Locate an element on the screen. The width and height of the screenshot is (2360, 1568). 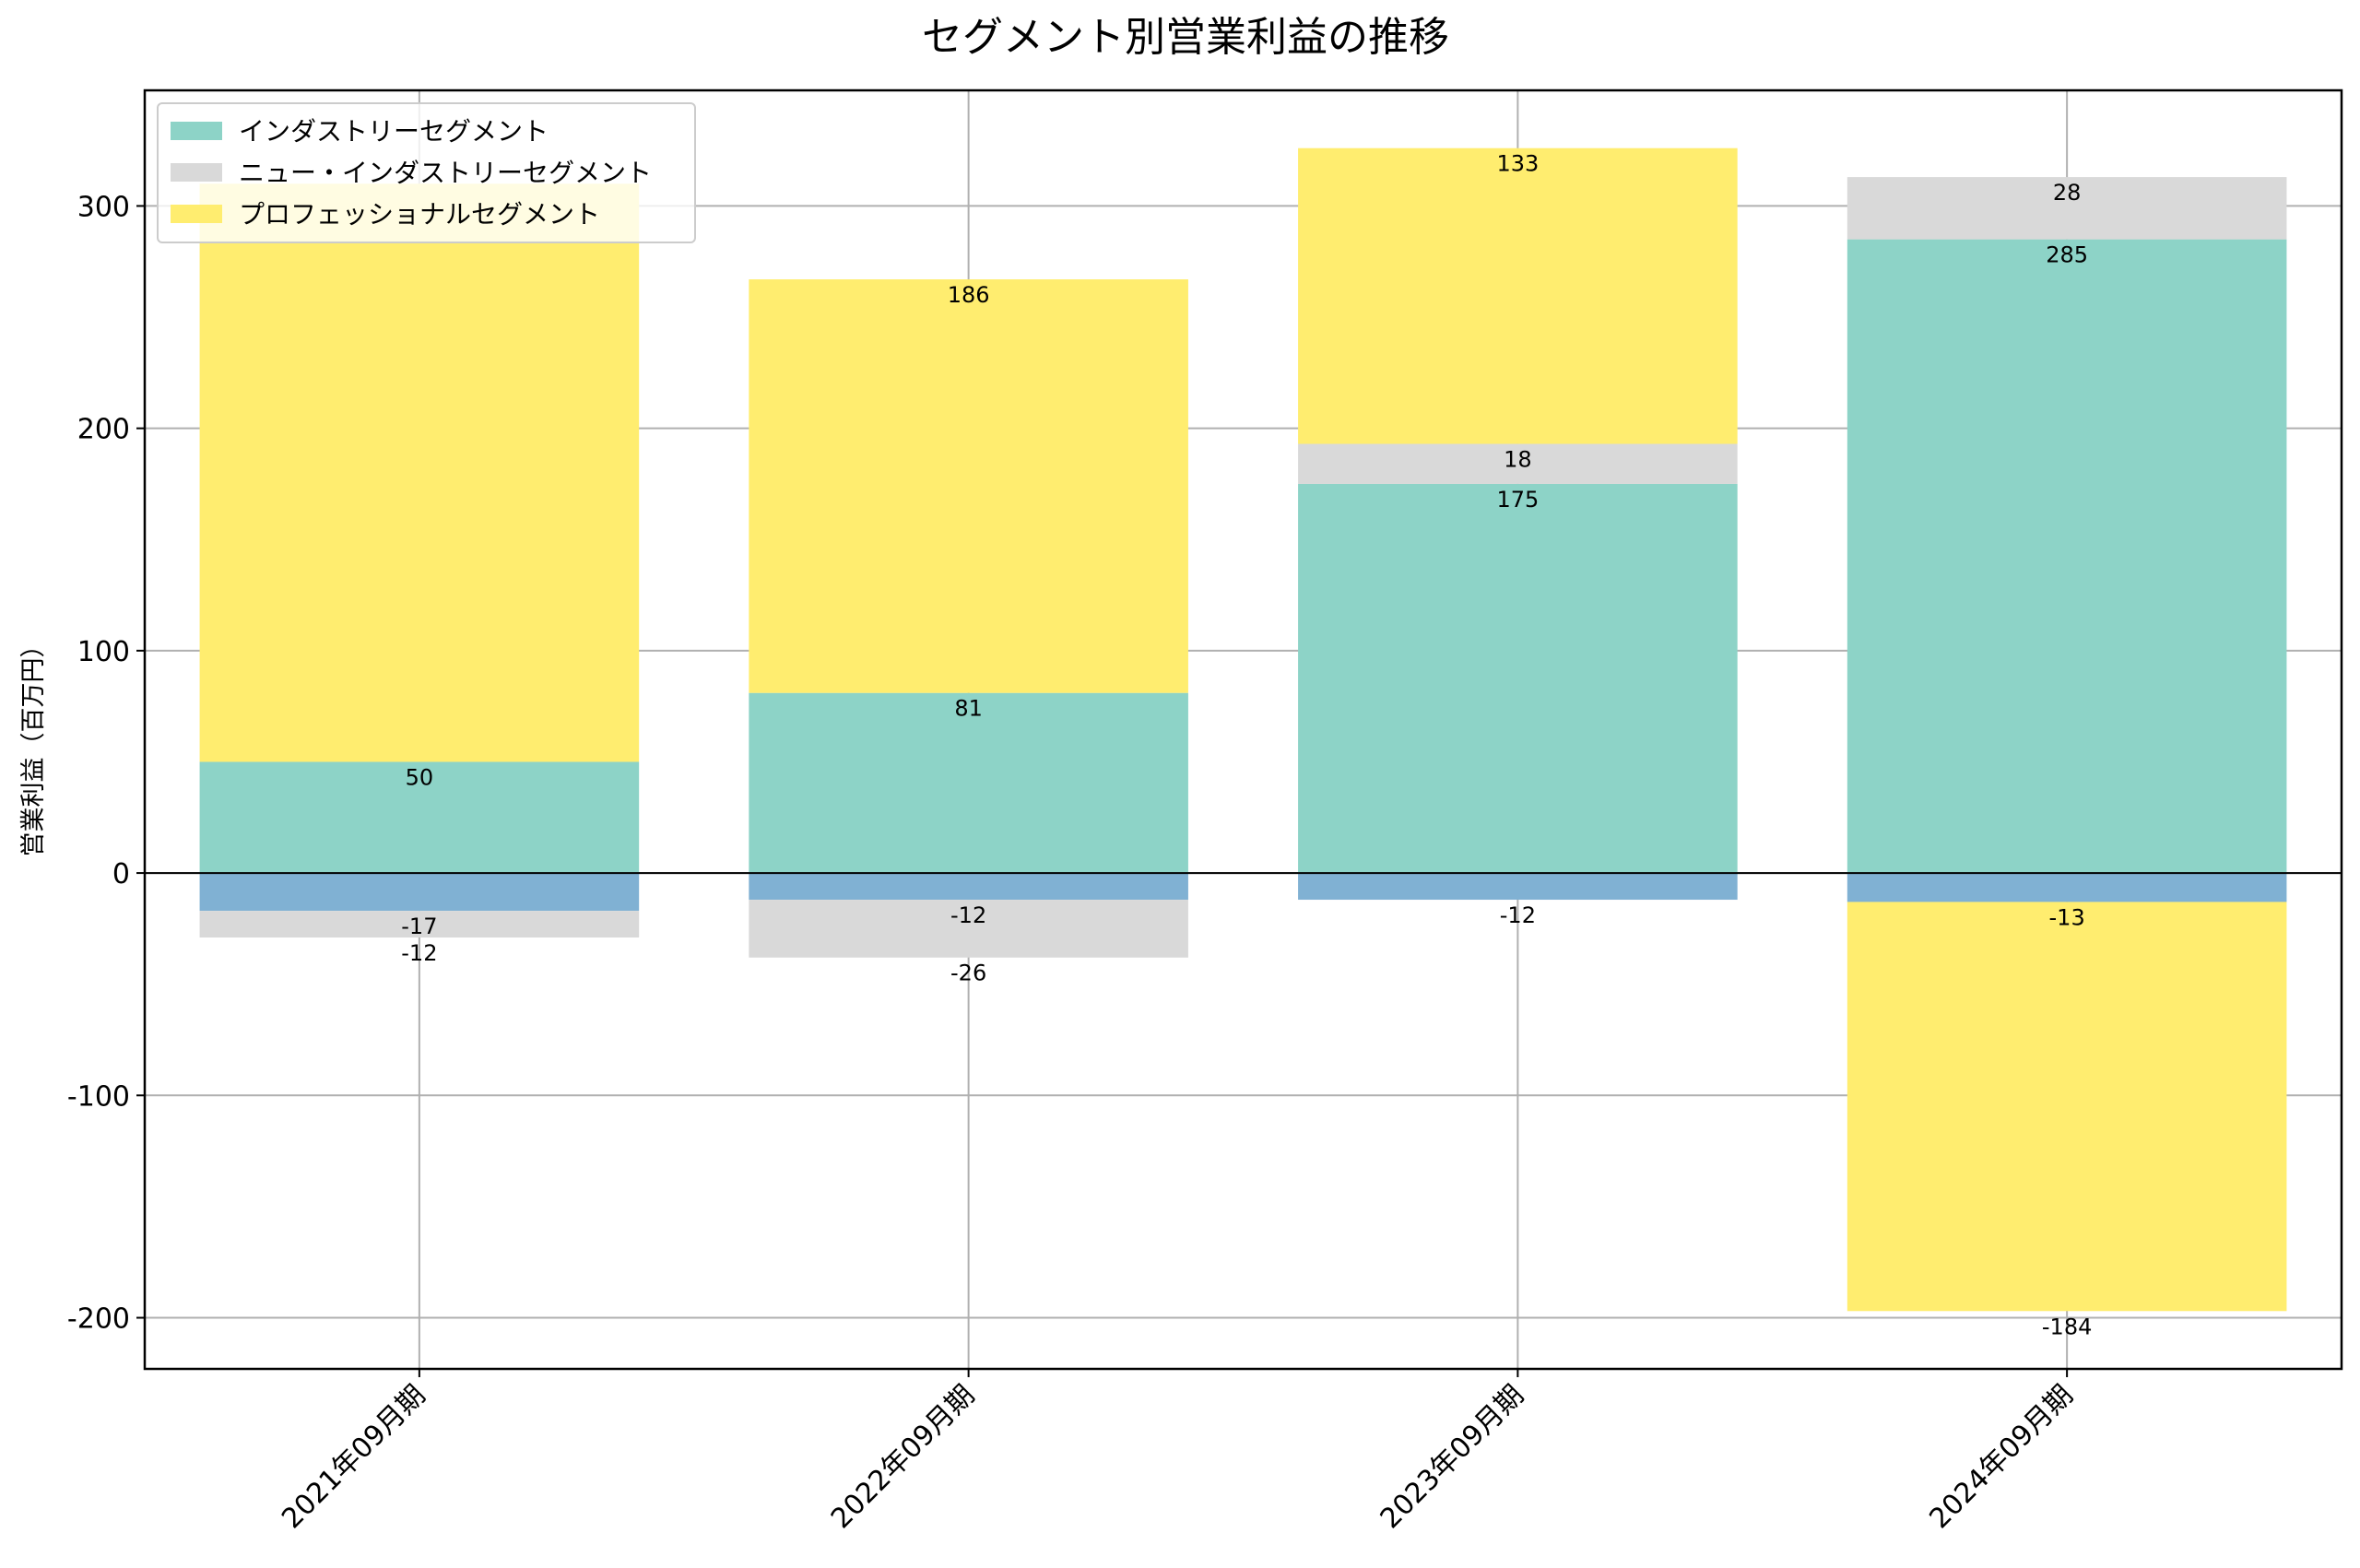
y-tick-label: -200 is located at coordinates (98, 1319).